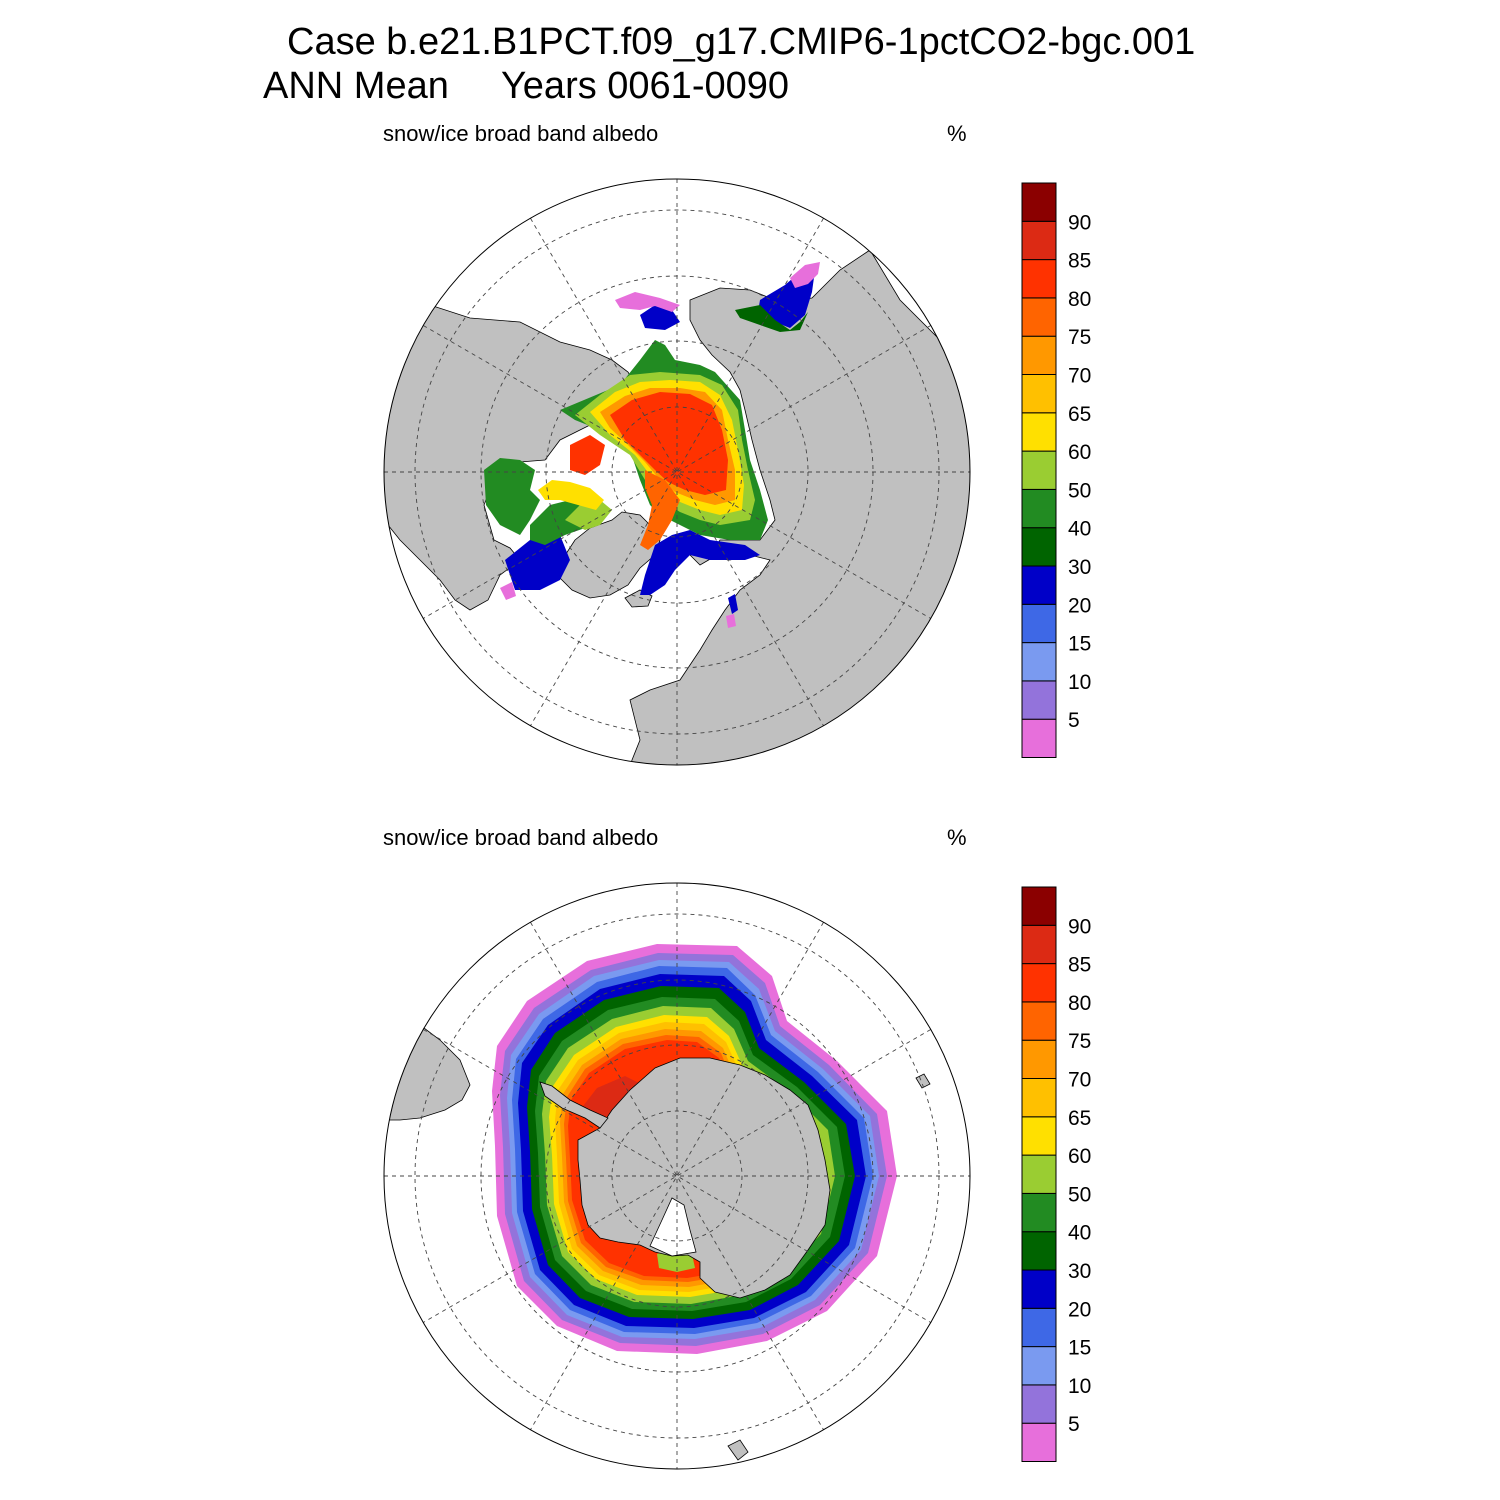  I want to click on nh-colorbar-tick-label: 80, so click(1079, 299).